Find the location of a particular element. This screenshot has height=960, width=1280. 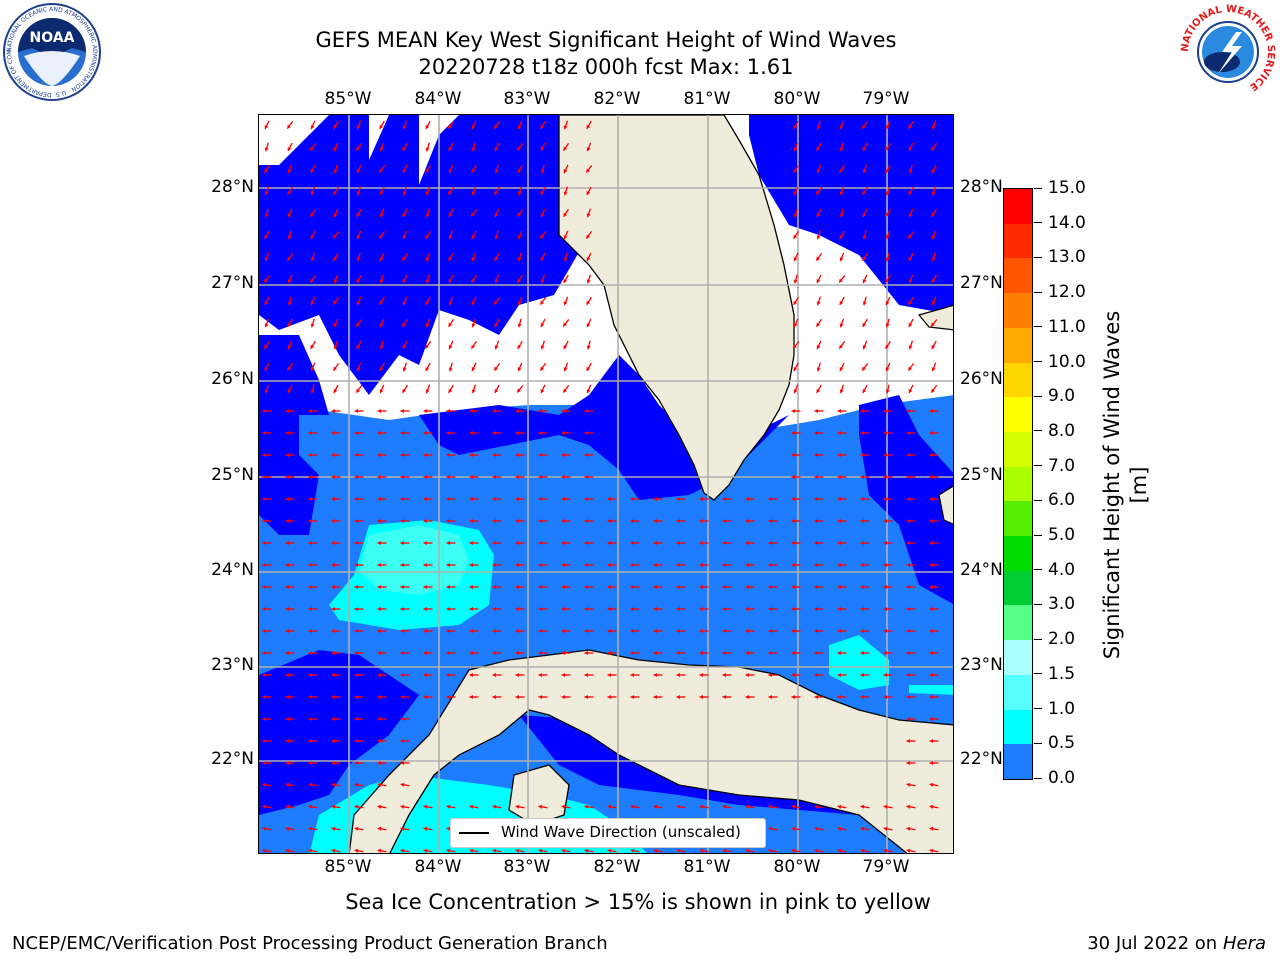

land-bahamas is located at coordinates (945, 505).